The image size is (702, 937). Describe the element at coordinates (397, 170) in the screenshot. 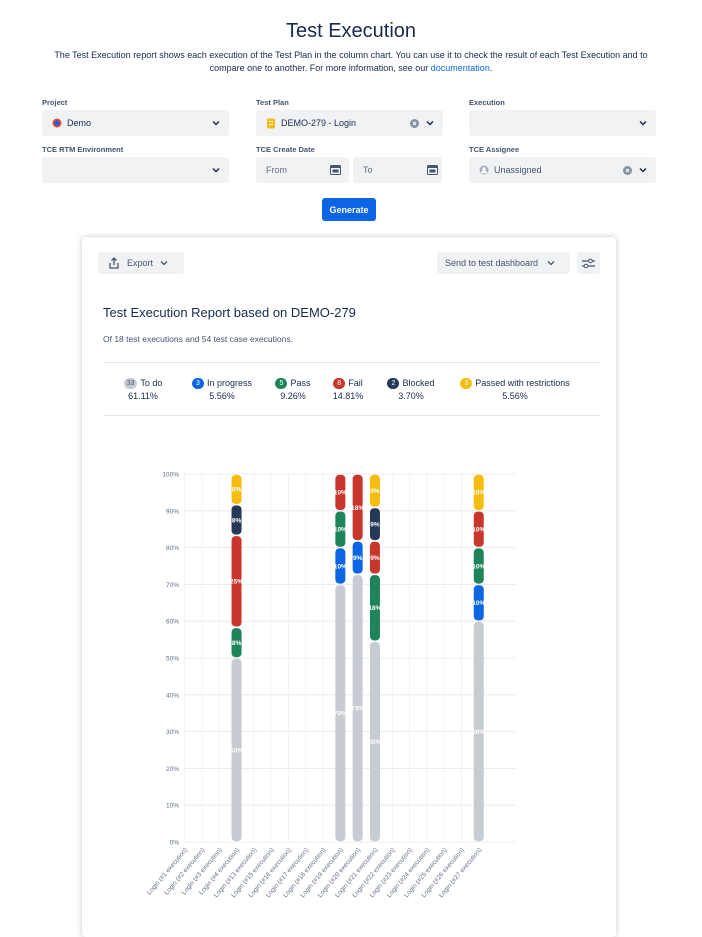

I see `date-to: To` at that location.